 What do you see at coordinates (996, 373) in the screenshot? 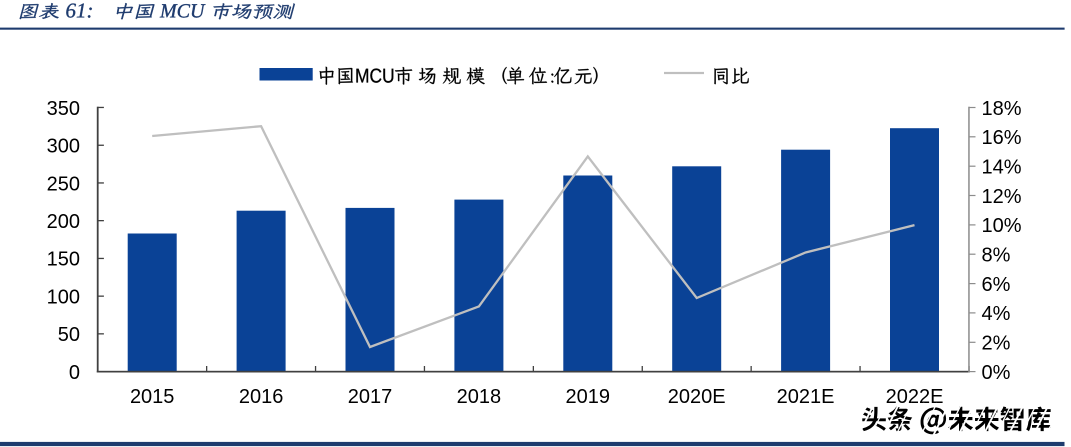
I see `svg-text: 0%` at bounding box center [996, 373].